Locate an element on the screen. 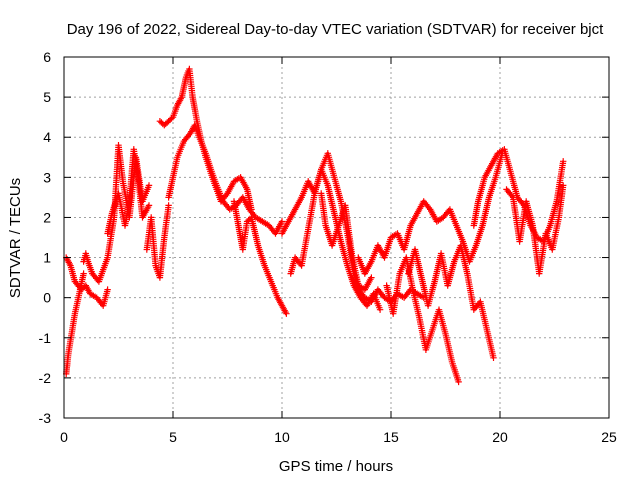  y-tick-label: 2 is located at coordinates (47, 217).